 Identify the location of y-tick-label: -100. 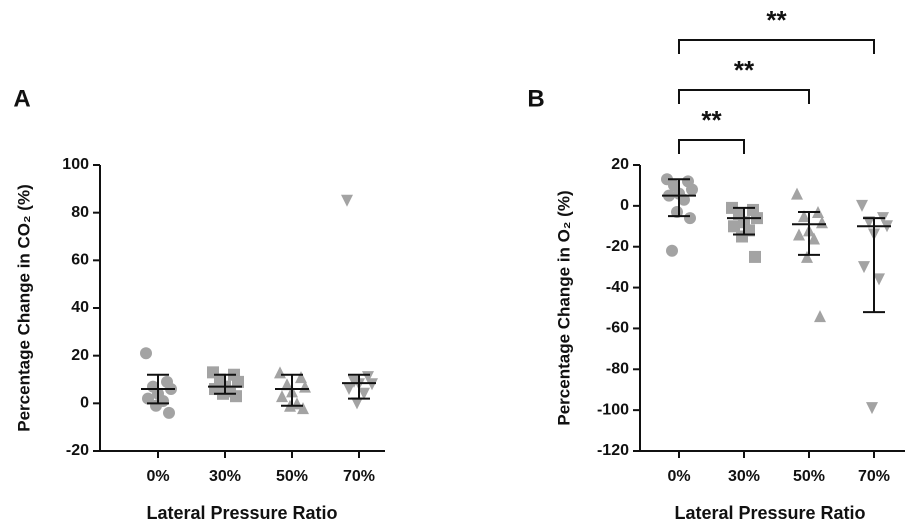
(613, 409).